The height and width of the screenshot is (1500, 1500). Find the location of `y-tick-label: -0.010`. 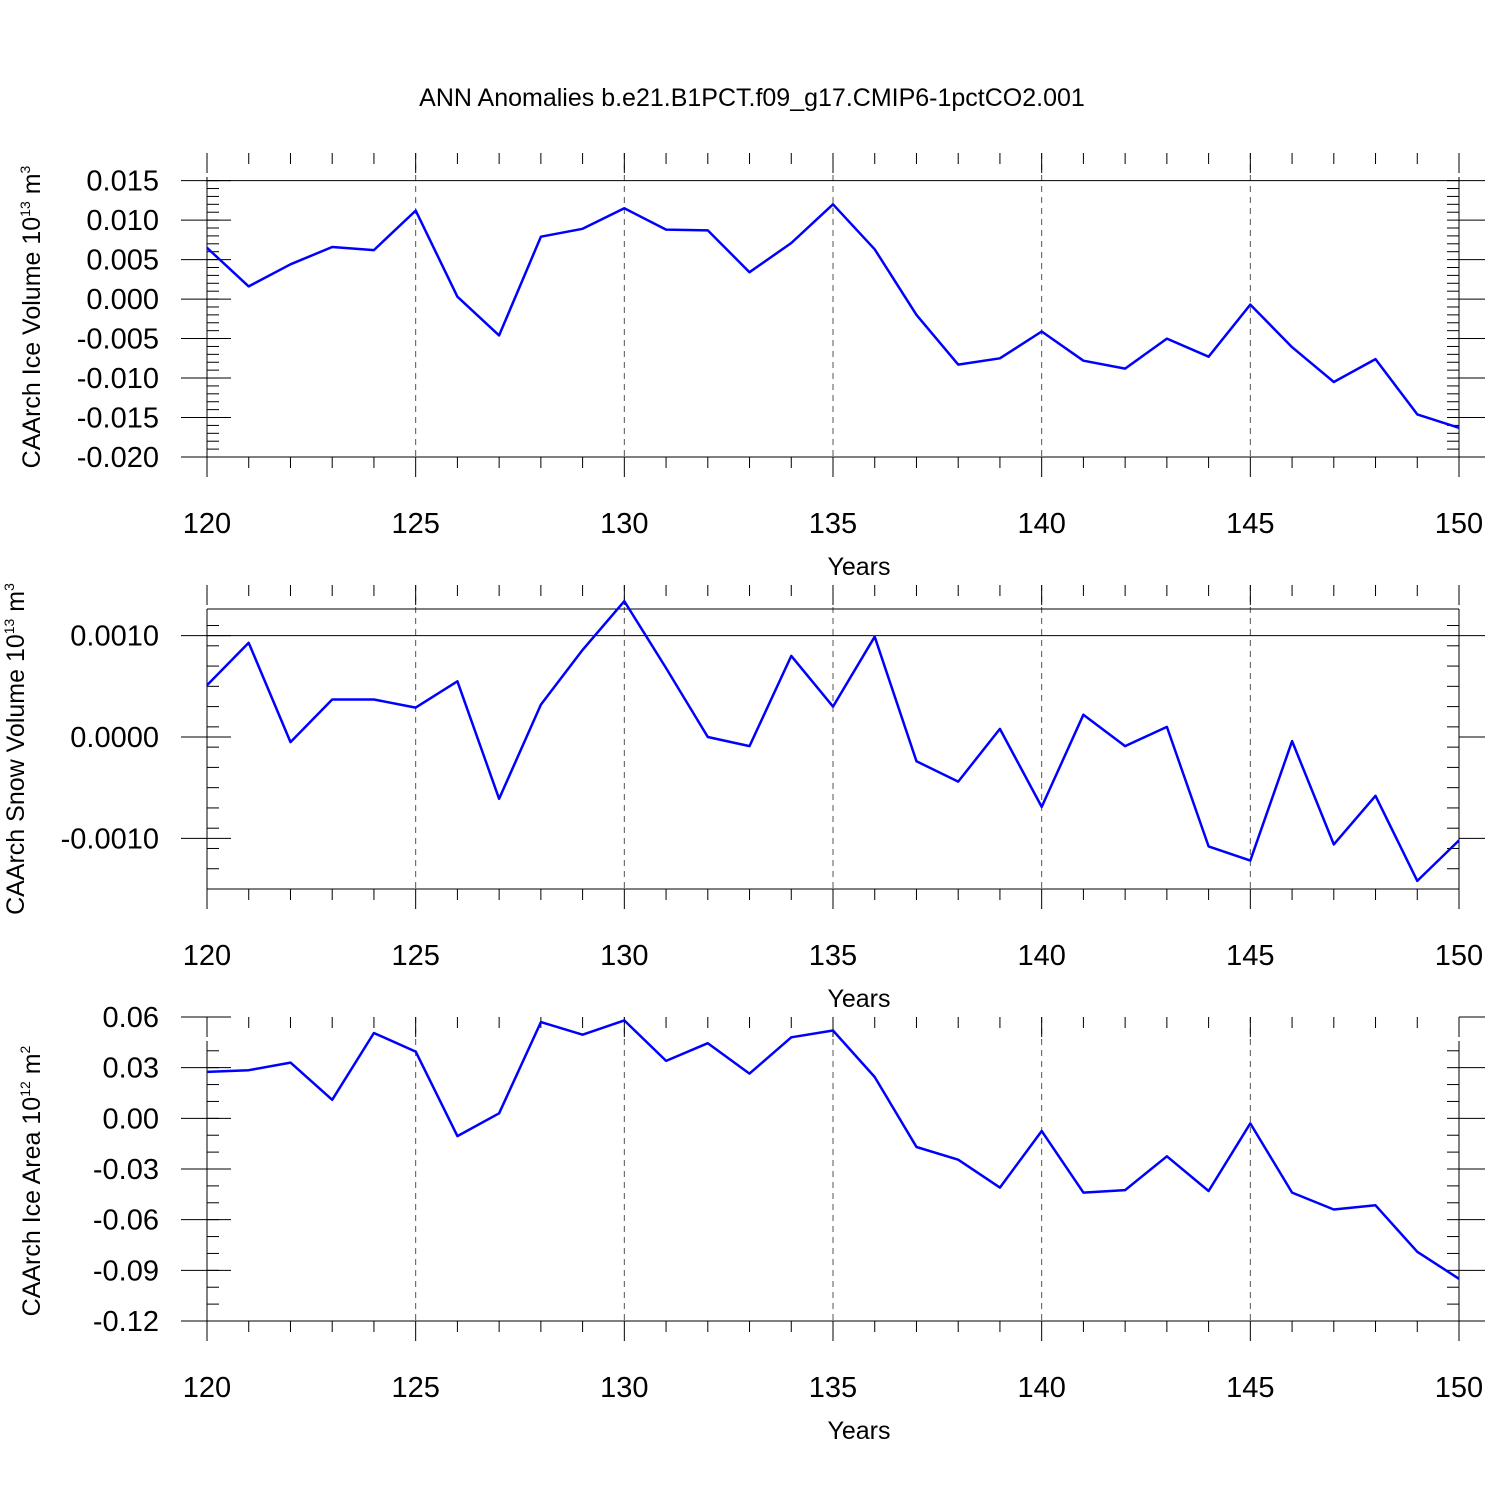

y-tick-label: -0.010 is located at coordinates (118, 379).